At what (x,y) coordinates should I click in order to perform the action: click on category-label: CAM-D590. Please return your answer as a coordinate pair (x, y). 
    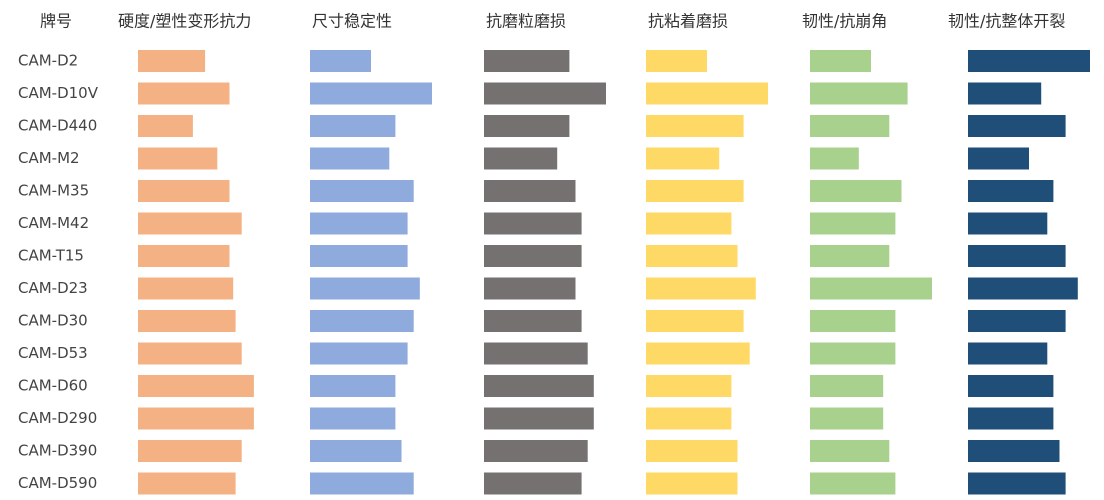
    Looking at the image, I should click on (57, 483).